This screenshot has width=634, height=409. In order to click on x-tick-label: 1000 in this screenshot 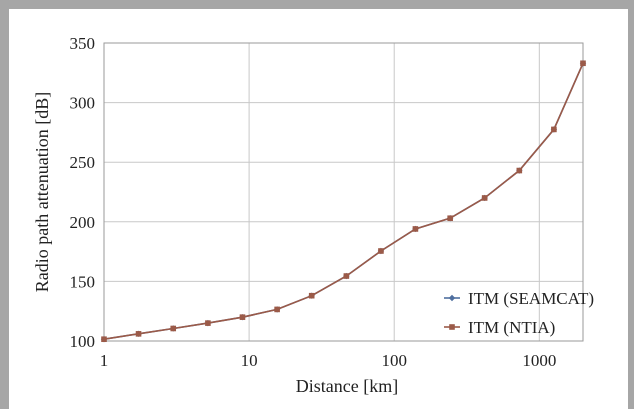, I will do `click(539, 360)`.